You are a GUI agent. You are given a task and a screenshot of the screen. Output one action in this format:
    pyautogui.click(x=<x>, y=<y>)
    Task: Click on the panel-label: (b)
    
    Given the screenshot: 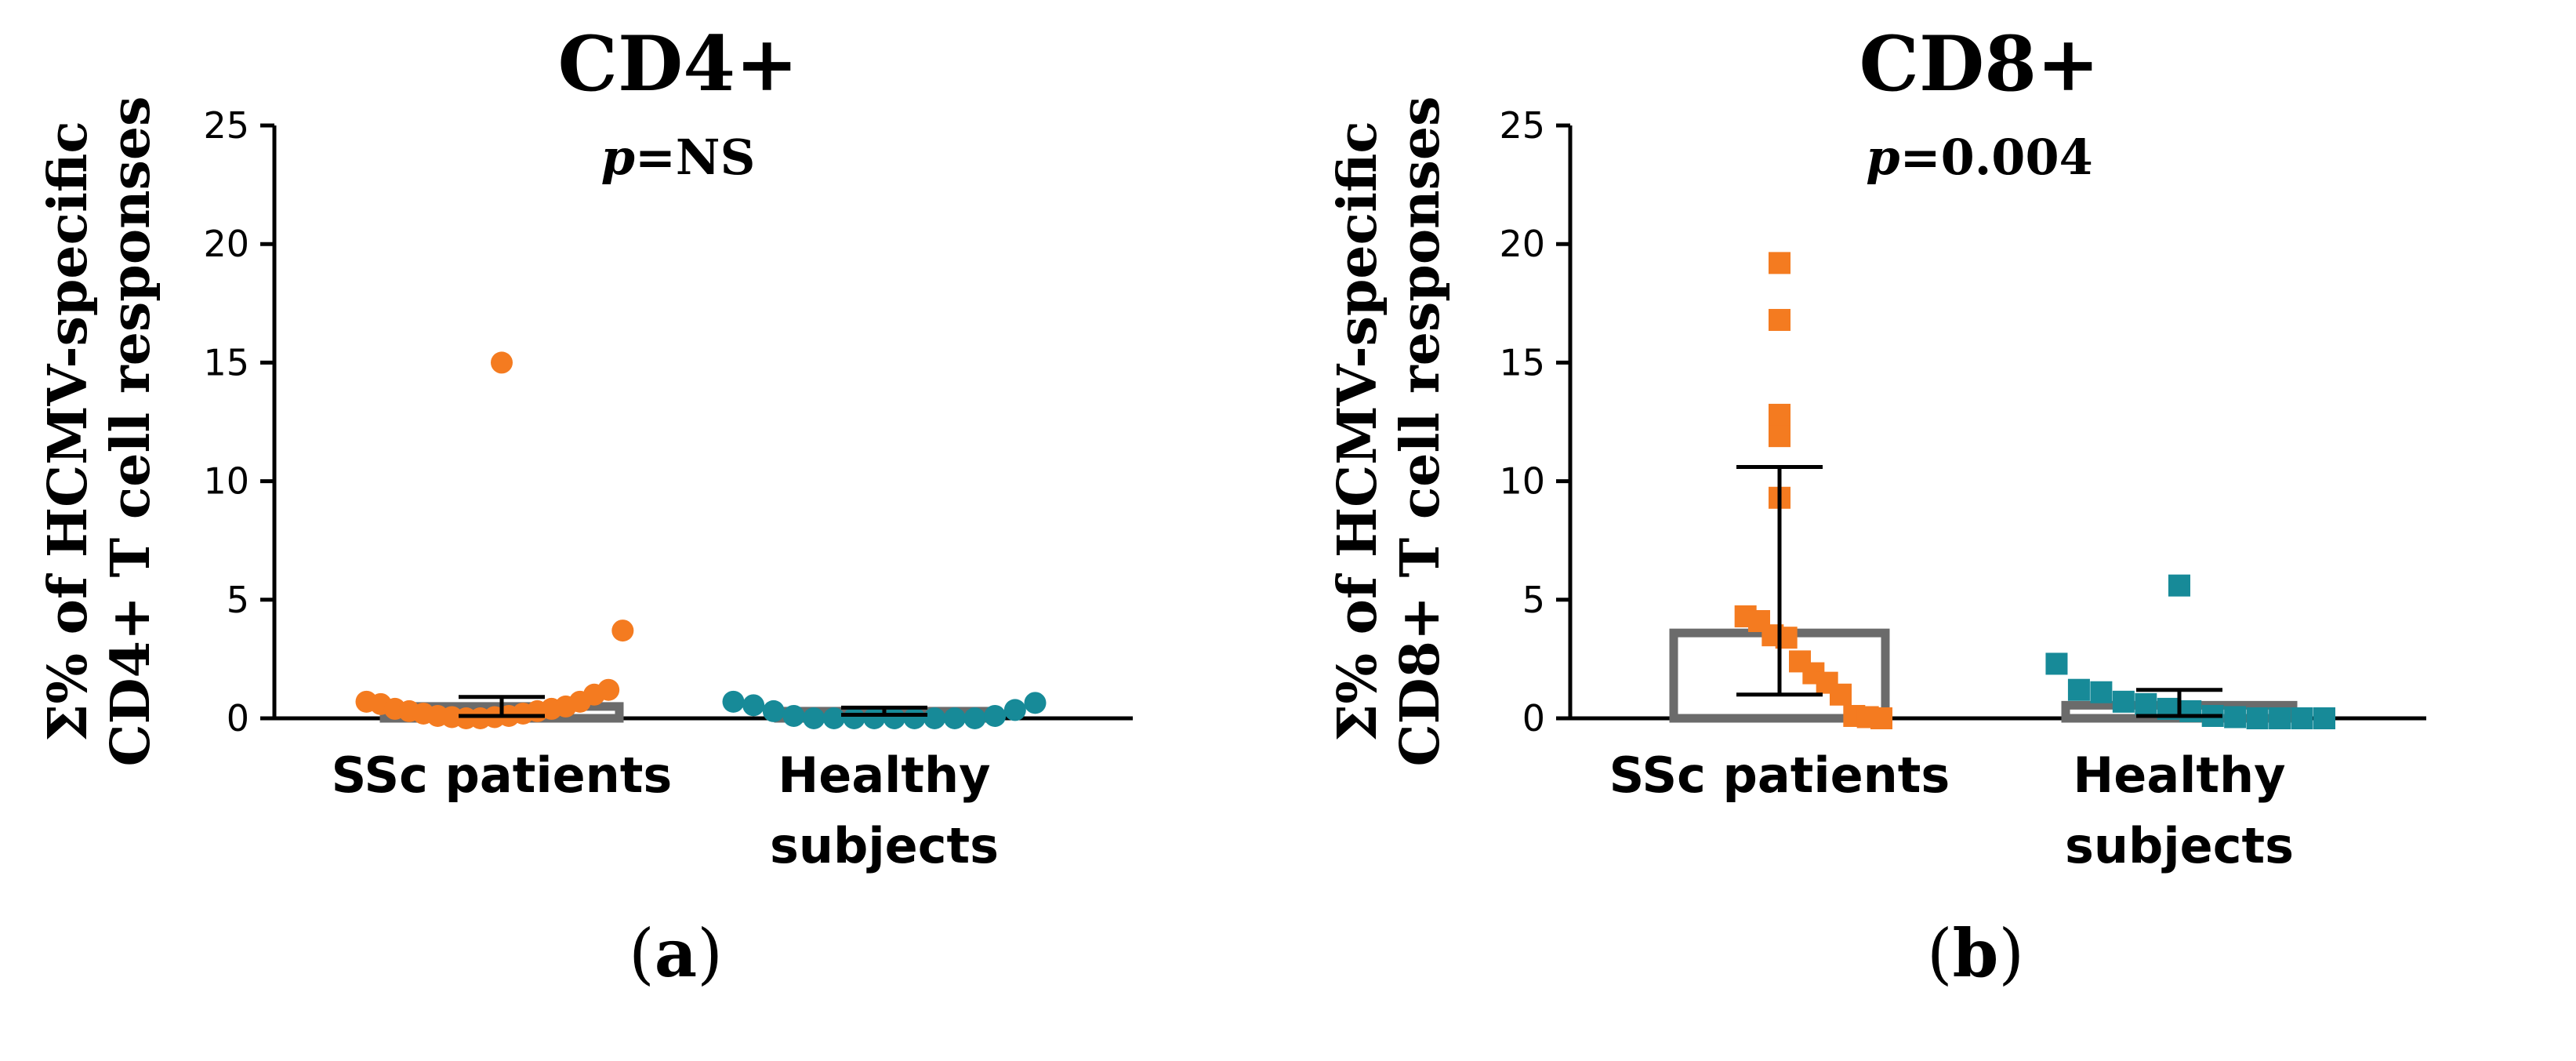 What is the action you would take?
    pyautogui.click(x=1975, y=953)
    